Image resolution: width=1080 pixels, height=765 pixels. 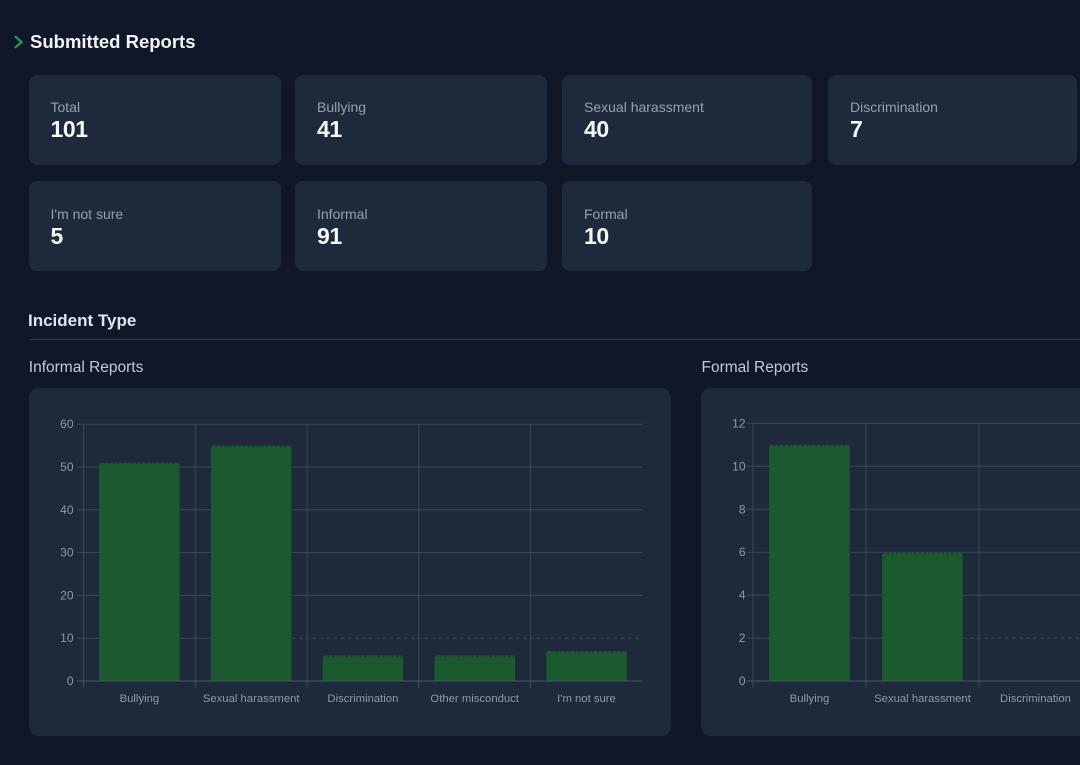 What do you see at coordinates (67, 509) in the screenshot?
I see `svg-text: 40` at bounding box center [67, 509].